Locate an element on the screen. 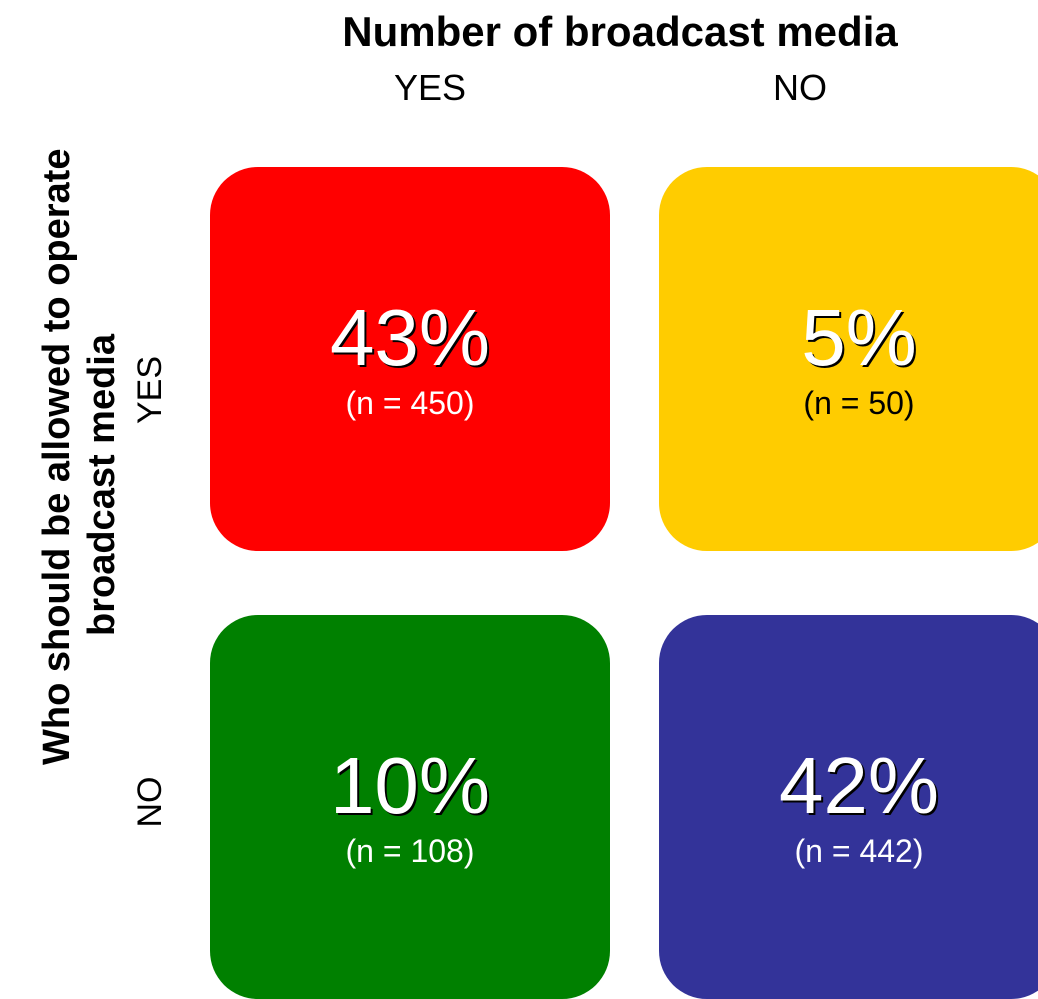 Image resolution: width=1038 pixels, height=999 pixels. cell-percent: 43% is located at coordinates (410, 337).